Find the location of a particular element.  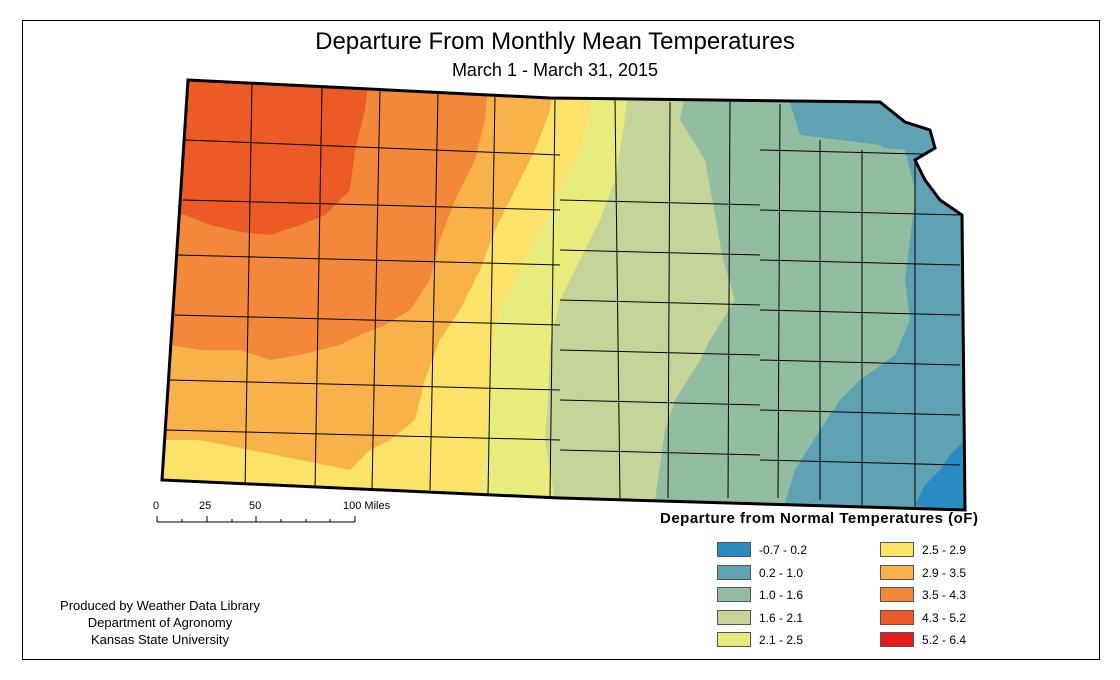

credit-line-department: Department of Agronomy is located at coordinates (160, 622).